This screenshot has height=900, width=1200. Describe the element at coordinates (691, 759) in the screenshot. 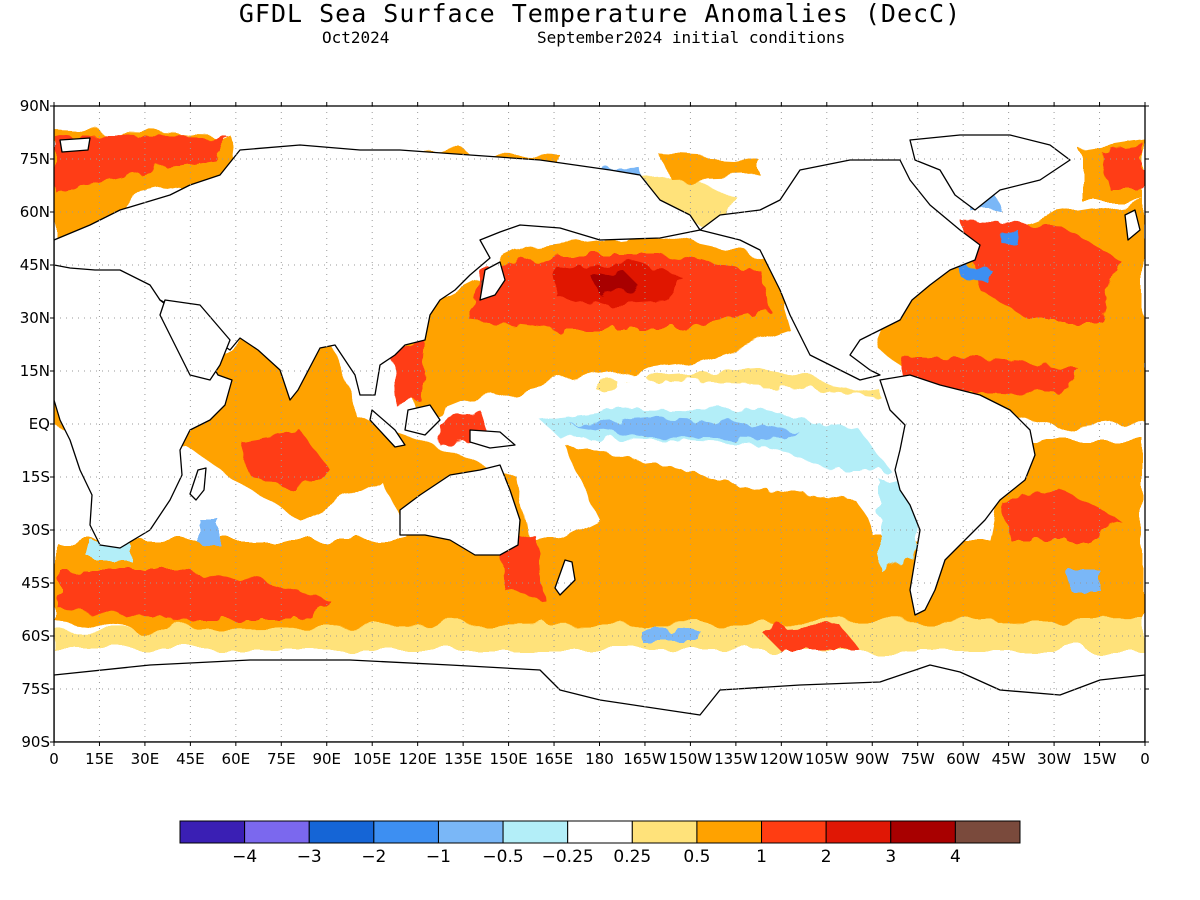

I see `lon-tick-label: 150W` at that location.